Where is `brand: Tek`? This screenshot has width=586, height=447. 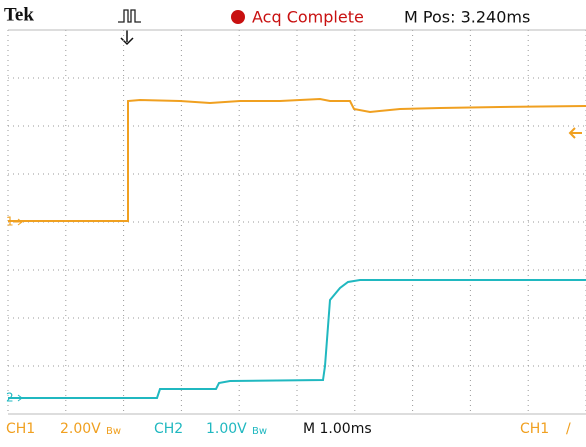
brand: Tek is located at coordinates (19, 14).